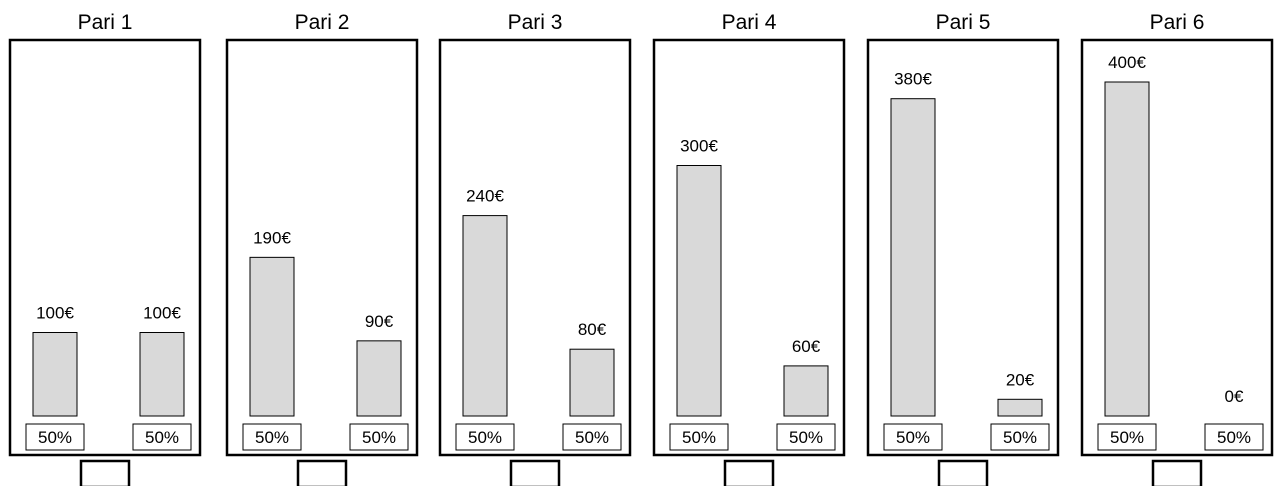 Image resolution: width=1278 pixels, height=486 pixels. I want to click on percent-label-4-2: 50%, so click(806, 437).